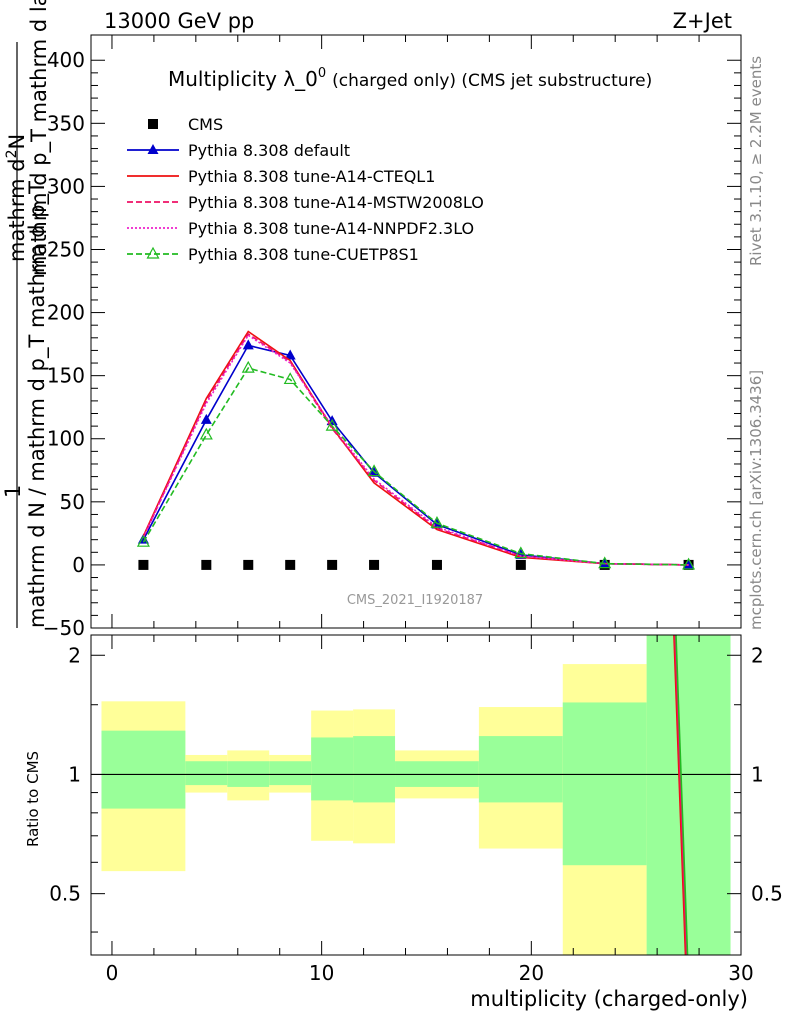  Describe the element at coordinates (112, 973) in the screenshot. I see `x-tick-label: 0` at that location.